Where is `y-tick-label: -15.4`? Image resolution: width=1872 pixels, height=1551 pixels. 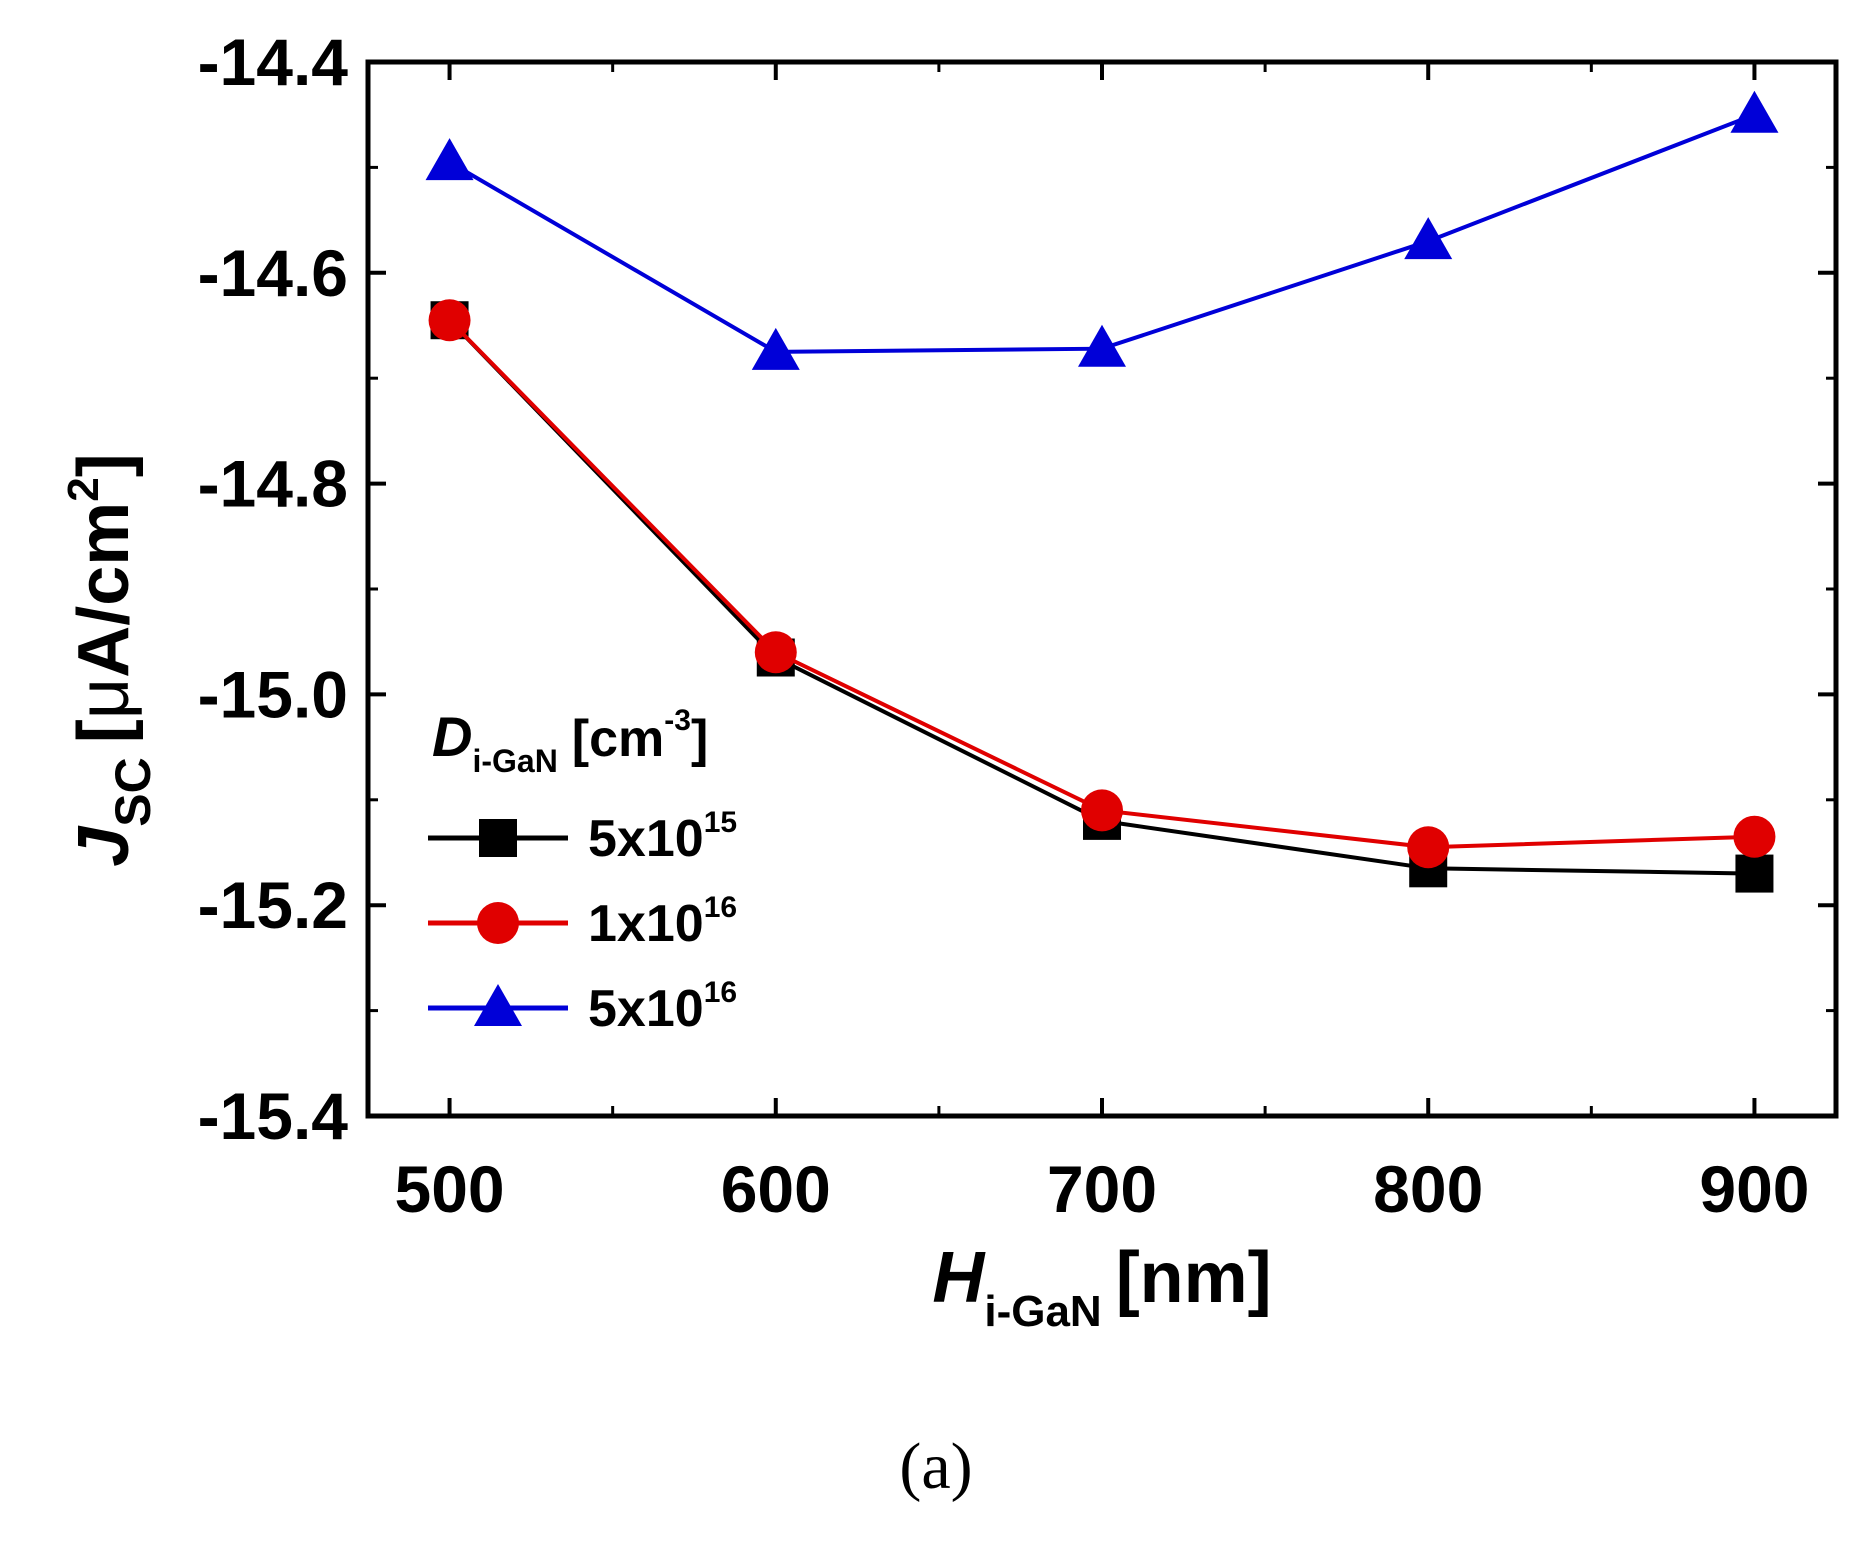
y-tick-label: -15.4 is located at coordinates (273, 1116).